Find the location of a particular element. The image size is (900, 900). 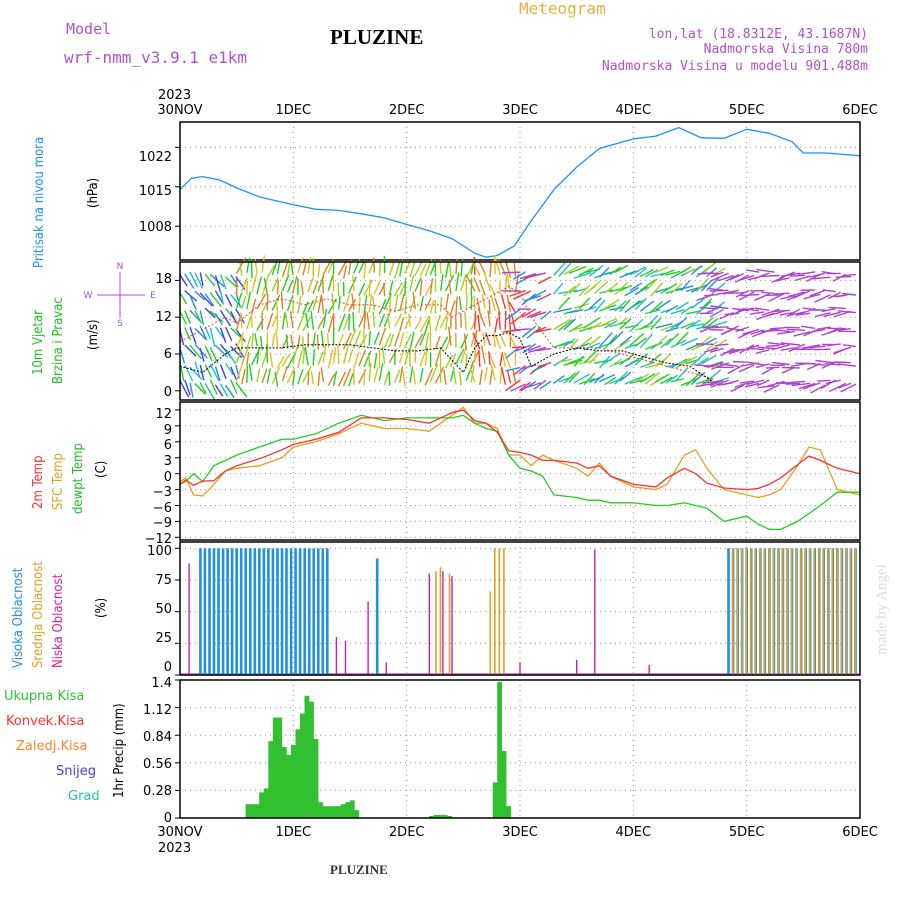

bottom-axis-label: 2DEC is located at coordinates (407, 832).